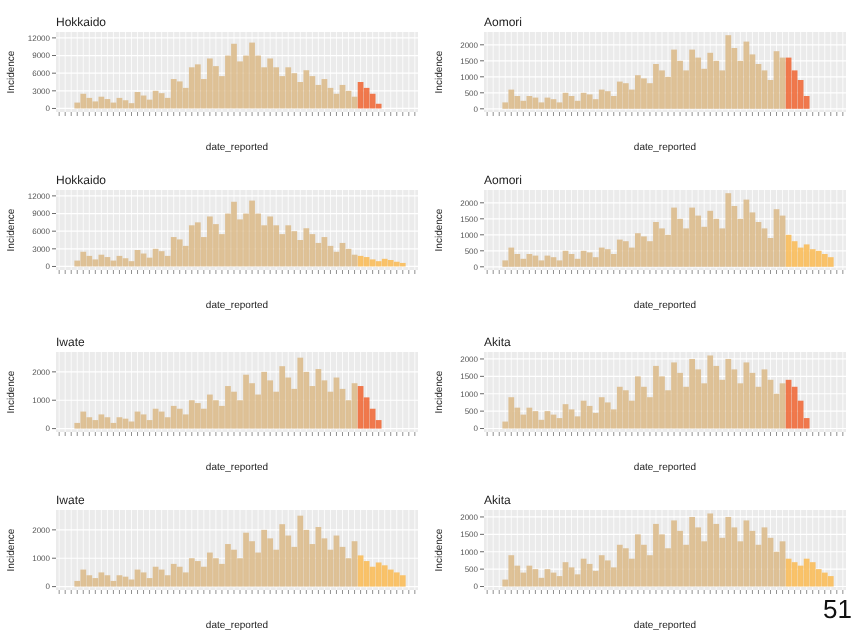 Image resolution: width=854 pixels, height=640 pixels. What do you see at coordinates (837, 609) in the screenshot?
I see `text: 51` at bounding box center [837, 609].